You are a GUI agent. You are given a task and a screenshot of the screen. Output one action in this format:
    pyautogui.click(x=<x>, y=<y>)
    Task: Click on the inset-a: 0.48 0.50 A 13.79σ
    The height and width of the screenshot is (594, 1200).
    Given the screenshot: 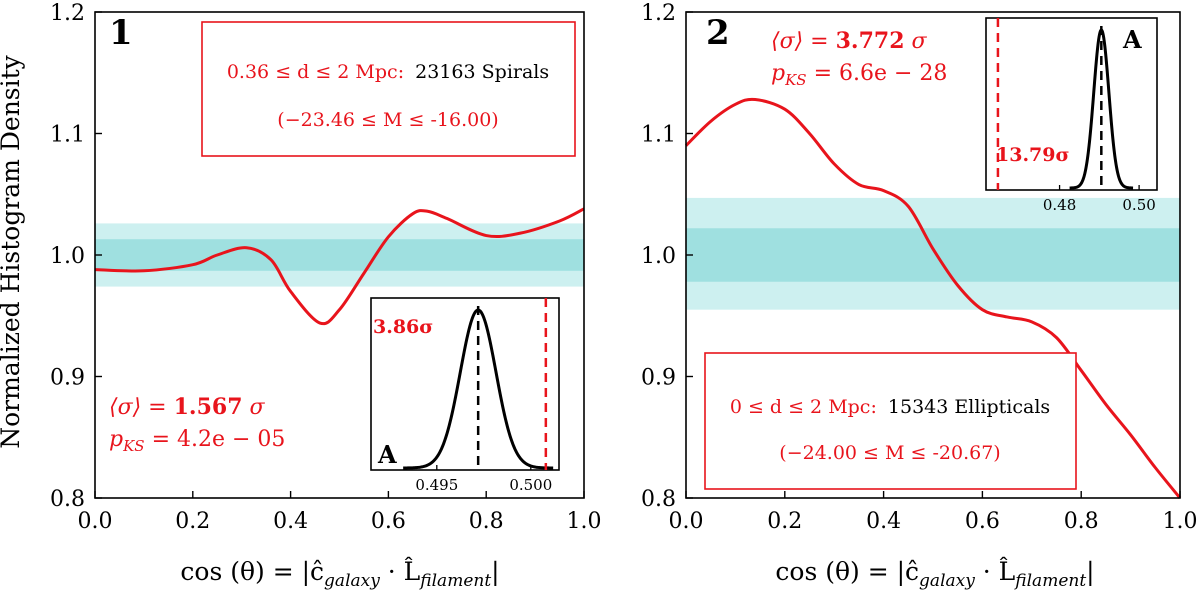 What is the action you would take?
    pyautogui.click(x=1071, y=115)
    